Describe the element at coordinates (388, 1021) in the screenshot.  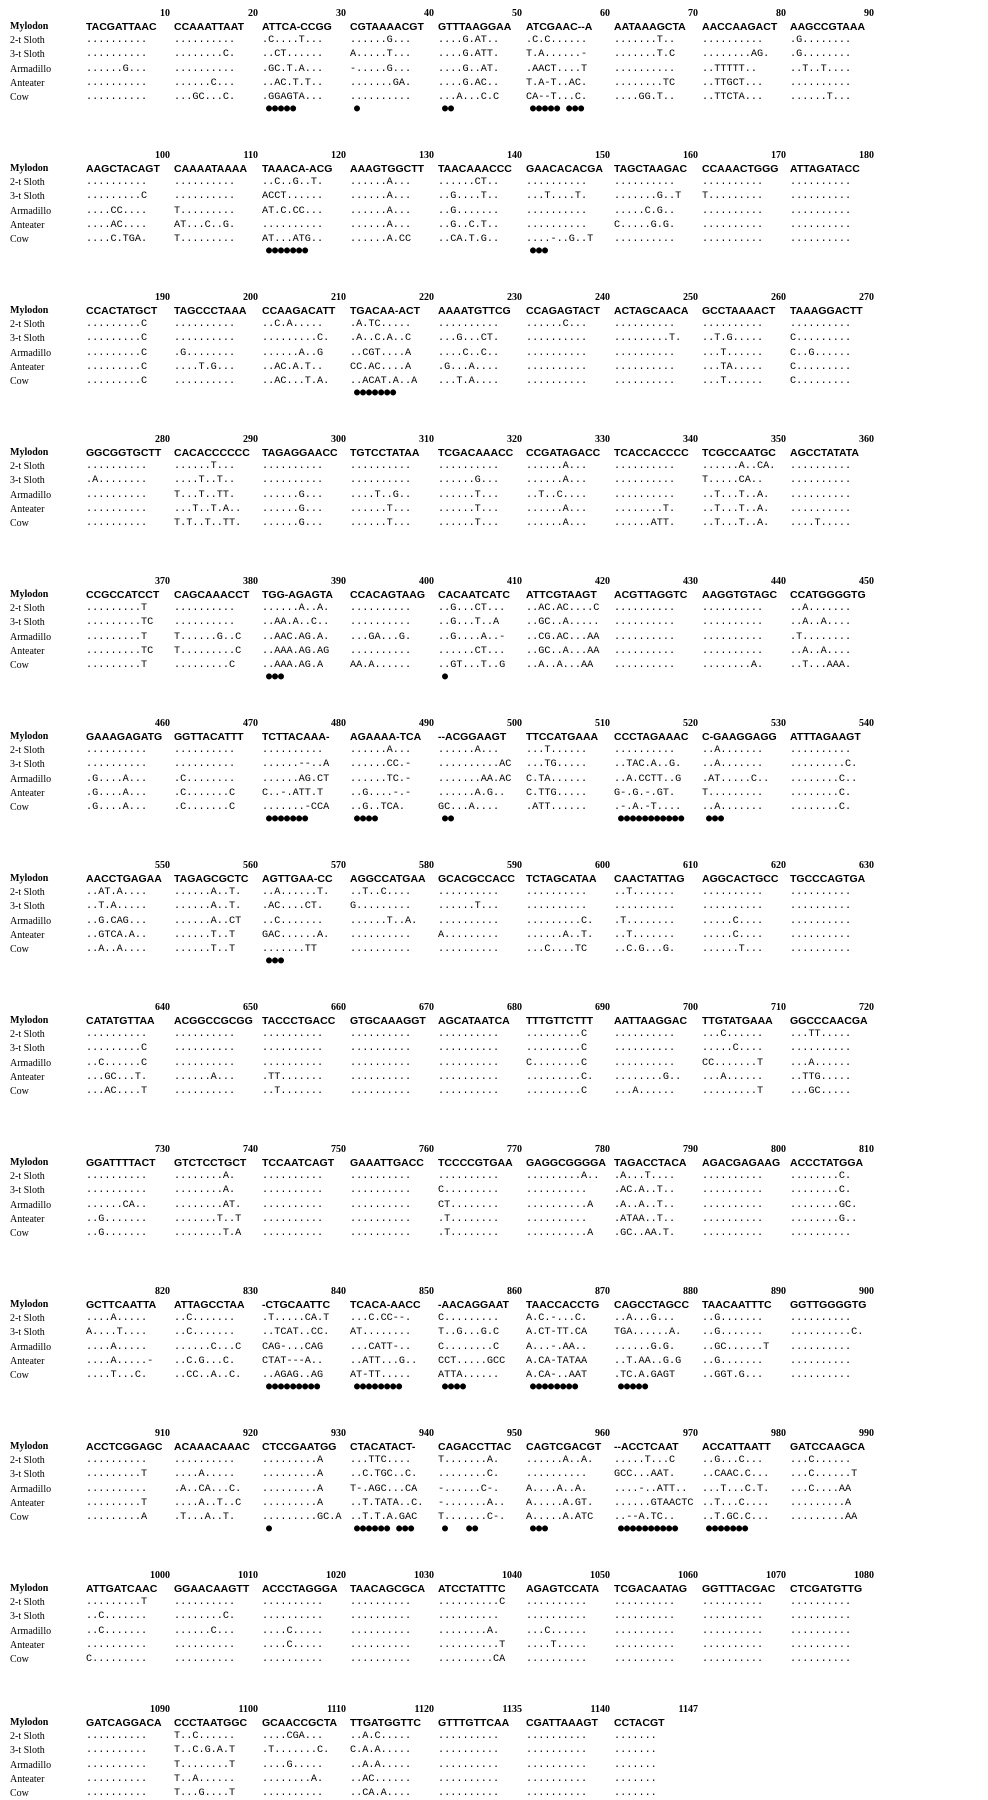
I see `reference-sequence-segment: GTGCAAAGGT` at that location.